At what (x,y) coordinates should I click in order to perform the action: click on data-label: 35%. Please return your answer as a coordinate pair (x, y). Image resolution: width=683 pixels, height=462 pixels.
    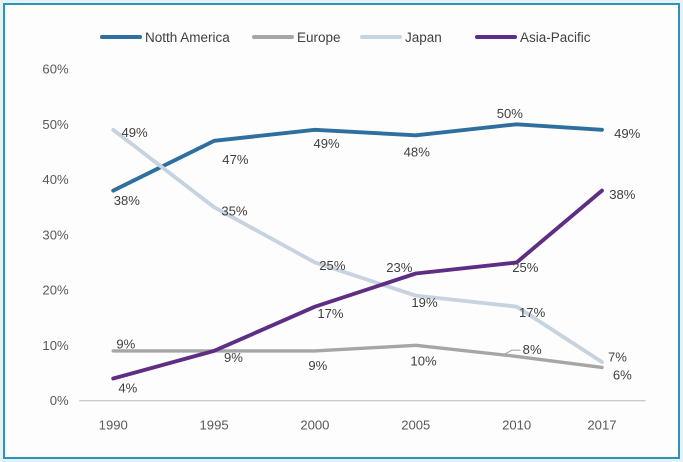
    Looking at the image, I should click on (234, 211).